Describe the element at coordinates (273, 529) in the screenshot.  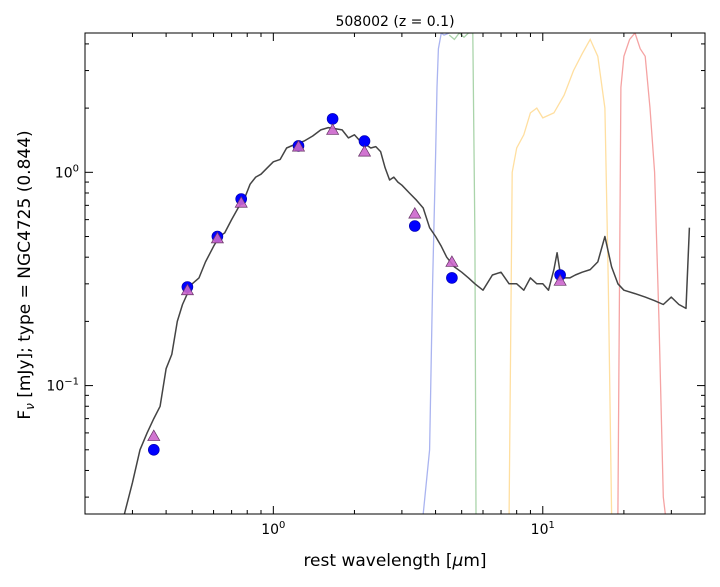
I see `x-tick-label: 100` at that location.